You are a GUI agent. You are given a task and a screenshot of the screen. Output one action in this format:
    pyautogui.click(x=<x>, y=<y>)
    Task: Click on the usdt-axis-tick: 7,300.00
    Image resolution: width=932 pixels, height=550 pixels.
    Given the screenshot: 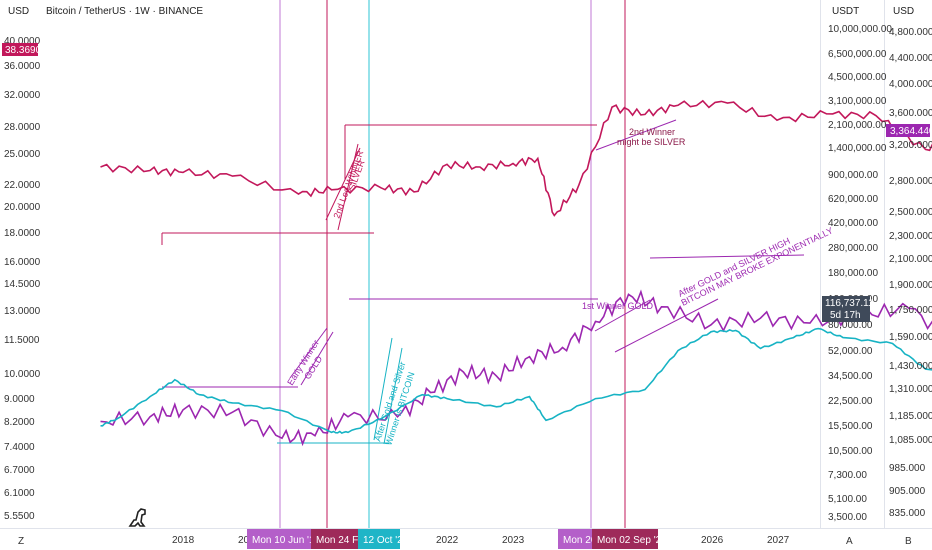 What is the action you would take?
    pyautogui.click(x=847, y=475)
    